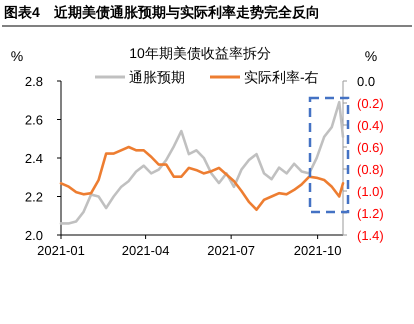 The width and height of the screenshot is (414, 324). What do you see at coordinates (33, 197) in the screenshot?
I see `y-tick-label: 2.2` at bounding box center [33, 197].